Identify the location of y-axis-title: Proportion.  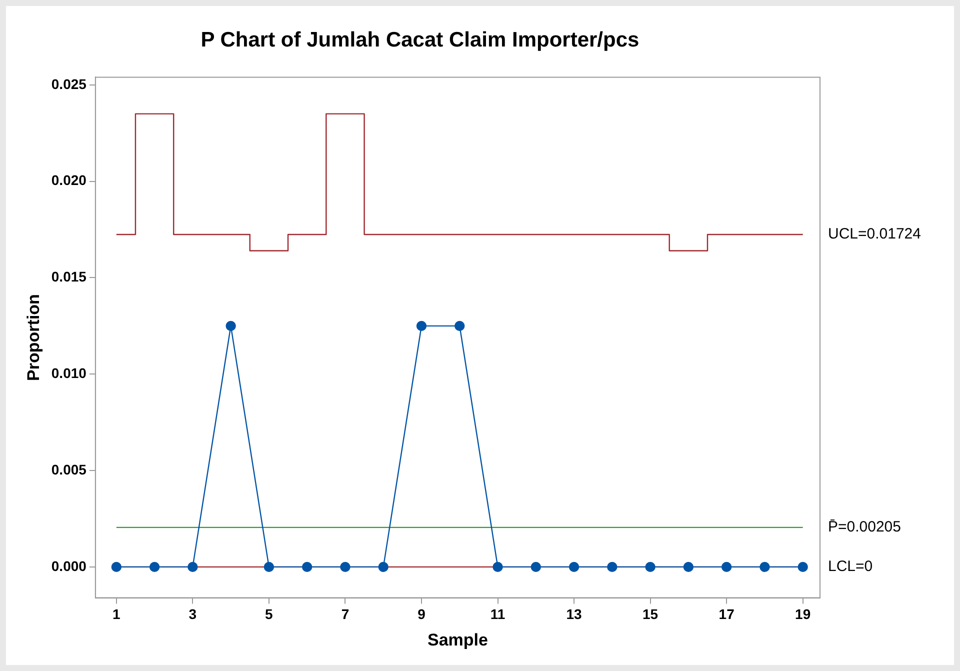
(33, 337).